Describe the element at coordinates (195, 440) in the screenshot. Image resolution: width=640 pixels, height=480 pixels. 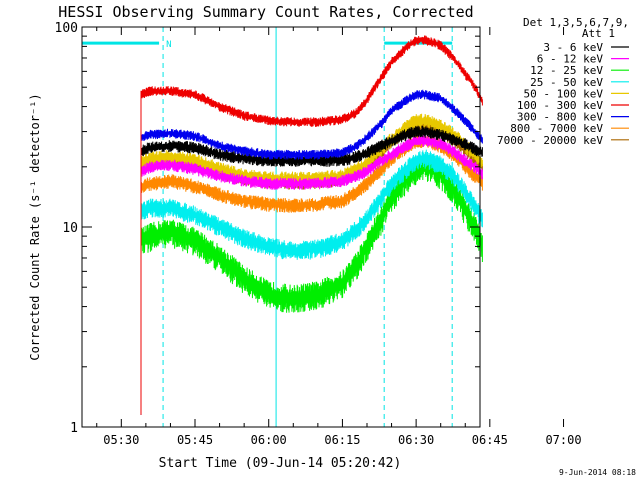
I see `x-tick-label-2: 05:45` at that location.